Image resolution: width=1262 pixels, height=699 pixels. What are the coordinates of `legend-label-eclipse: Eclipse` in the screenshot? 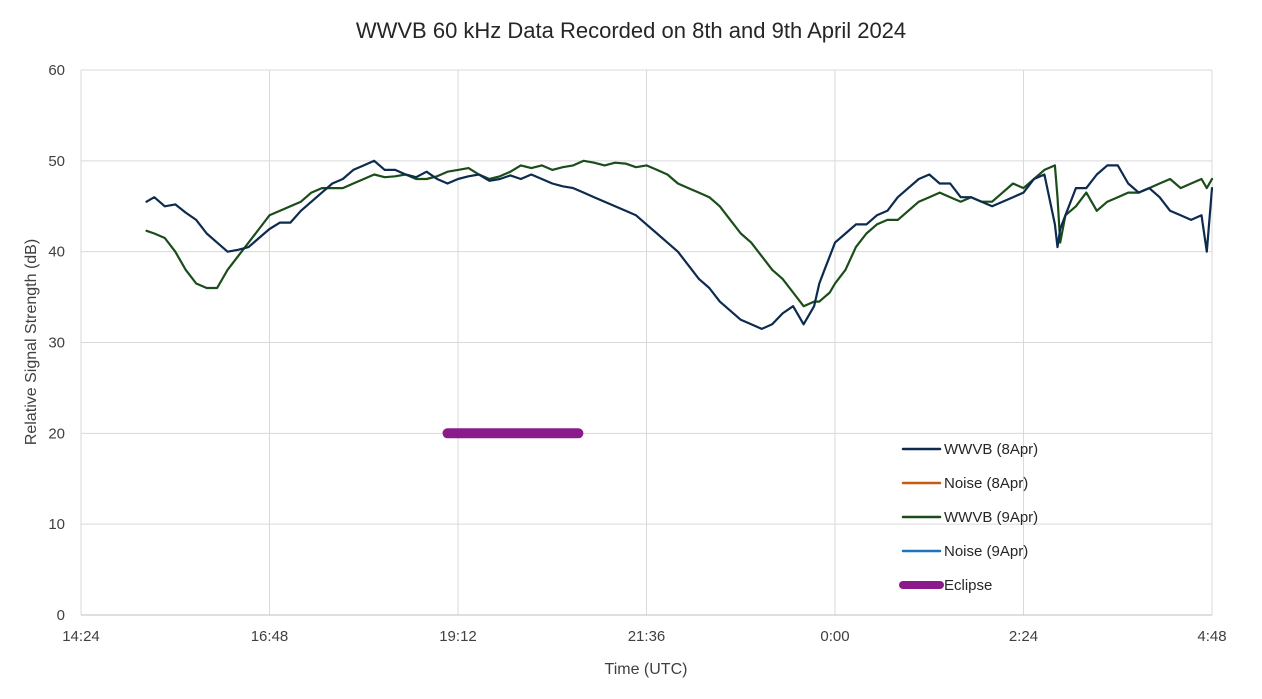 It's located at (968, 585).